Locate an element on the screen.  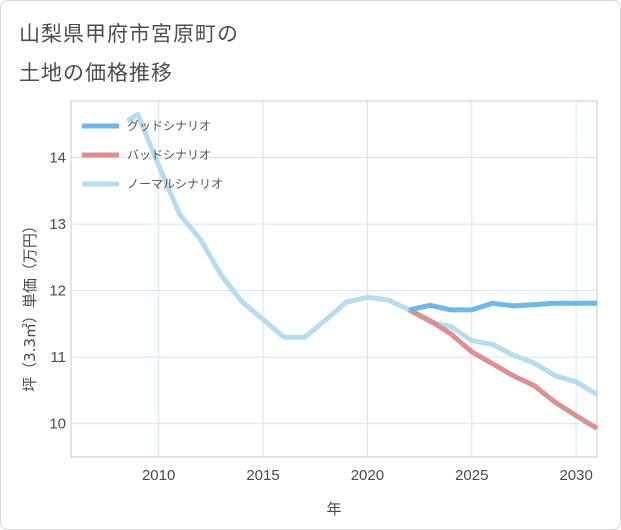
legend-label-1: バッドシナリオ is located at coordinates (169, 155).